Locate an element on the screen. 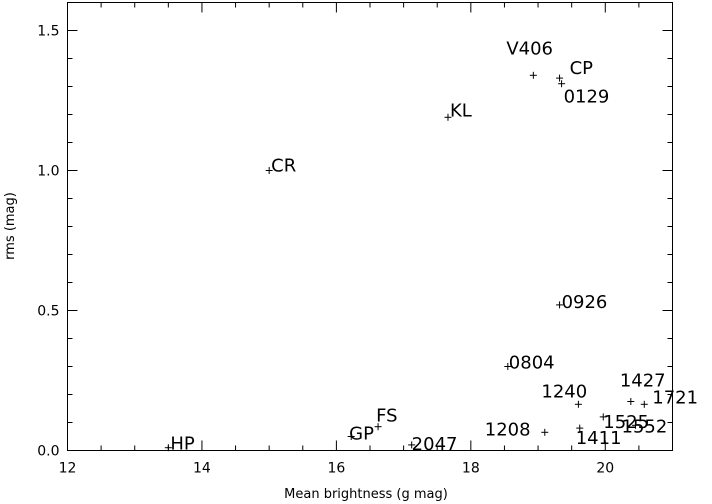 Image resolution: width=712 pixels, height=504 pixels. point-label: GP is located at coordinates (361, 434).